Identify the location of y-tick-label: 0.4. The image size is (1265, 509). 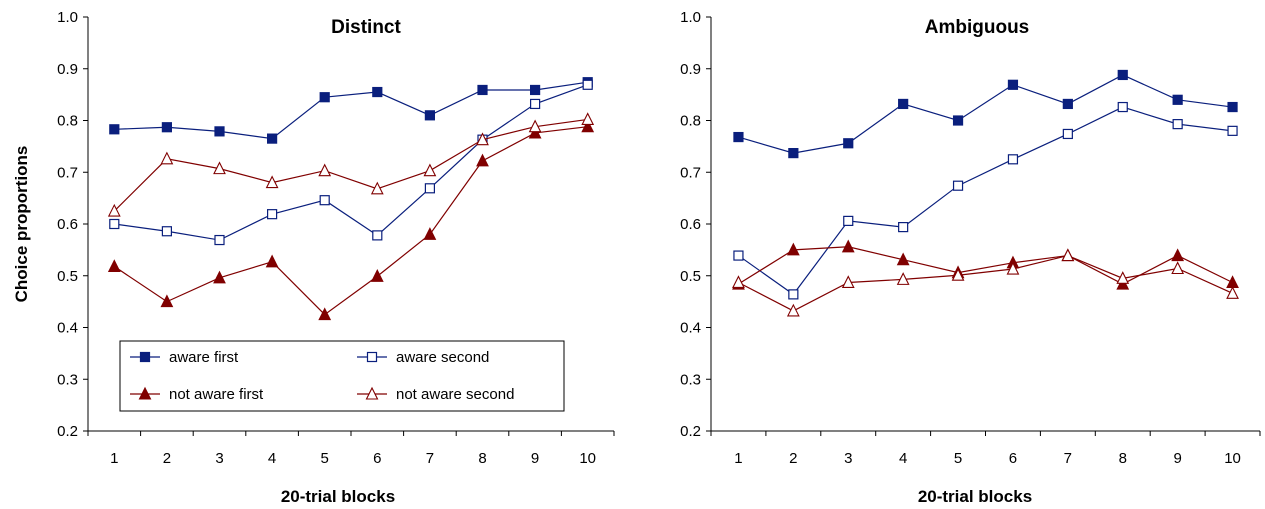
(690, 328).